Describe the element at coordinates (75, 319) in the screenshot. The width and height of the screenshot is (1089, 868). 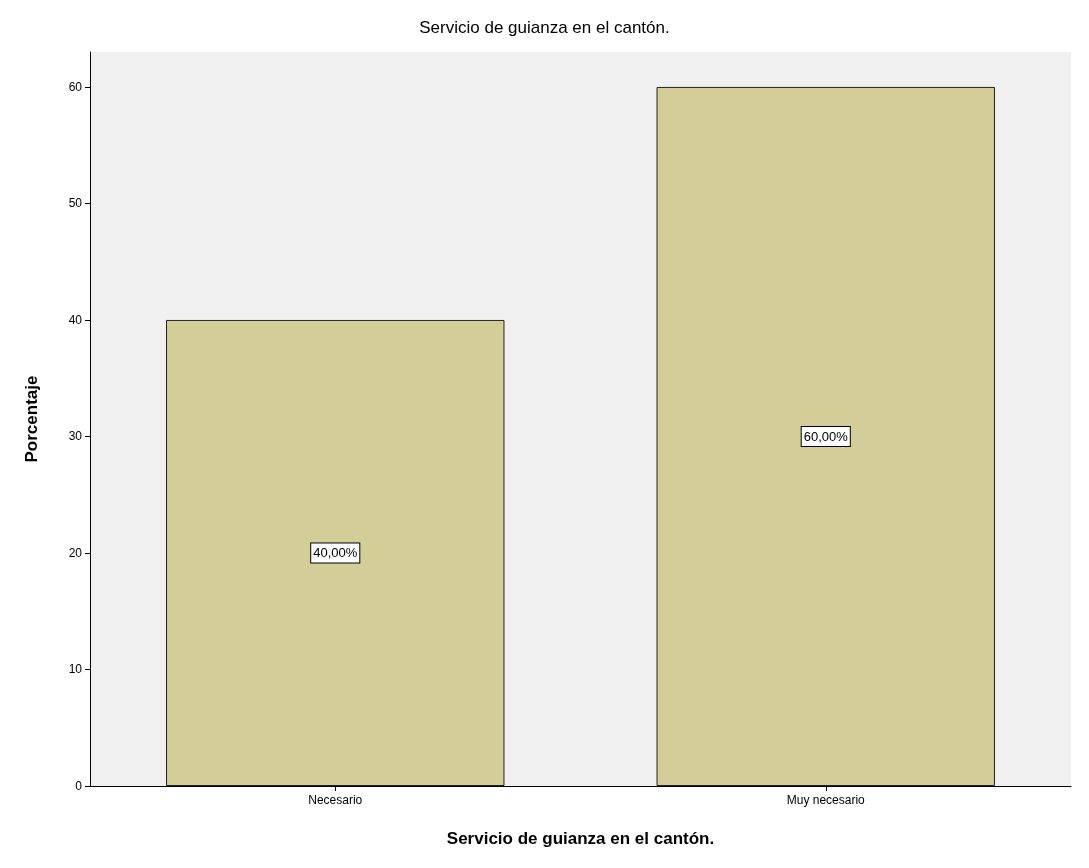
I see `y-tick-label: 40` at that location.